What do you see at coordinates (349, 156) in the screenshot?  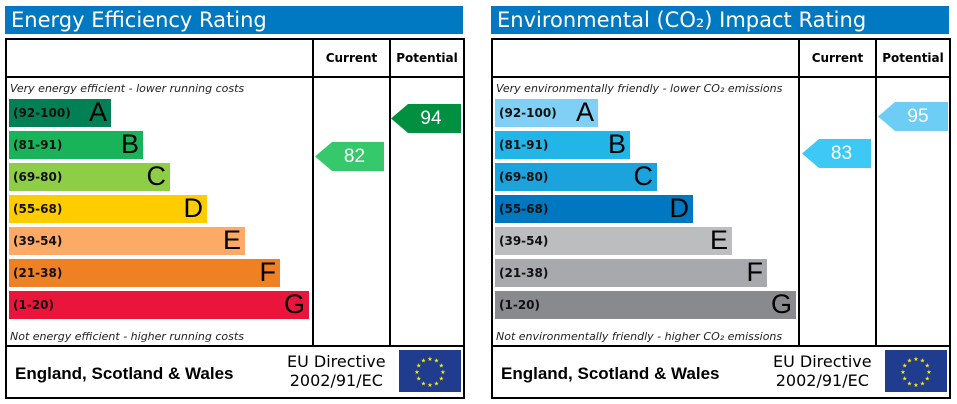 I see `current-rating-arrow: 82` at bounding box center [349, 156].